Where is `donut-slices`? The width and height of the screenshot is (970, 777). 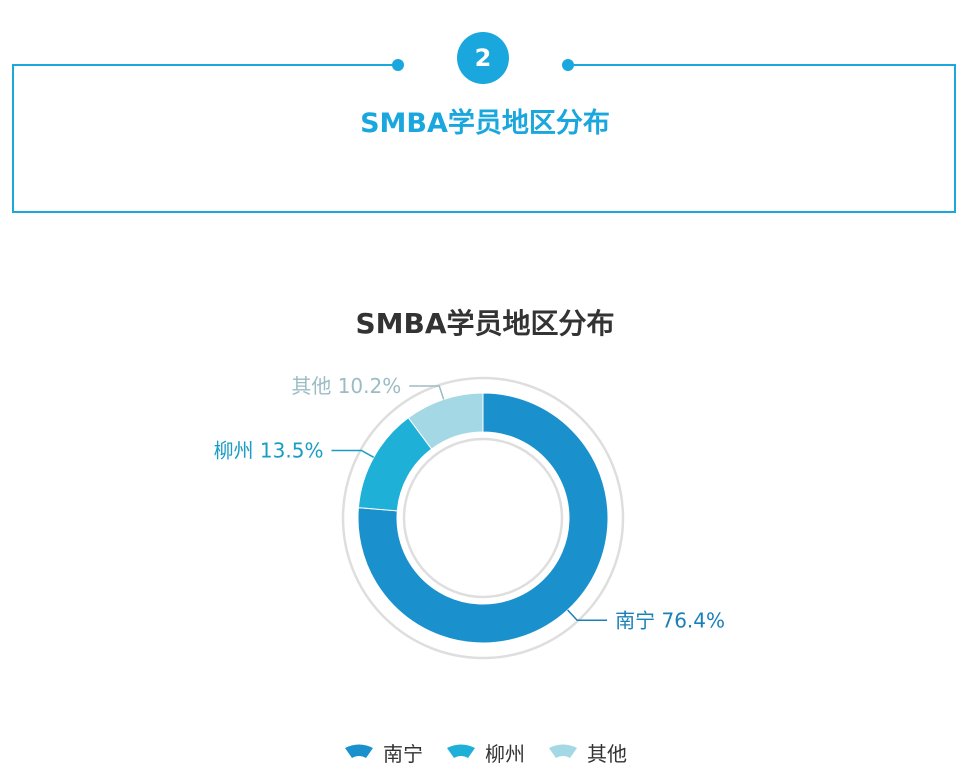
donut-slices is located at coordinates (483, 518).